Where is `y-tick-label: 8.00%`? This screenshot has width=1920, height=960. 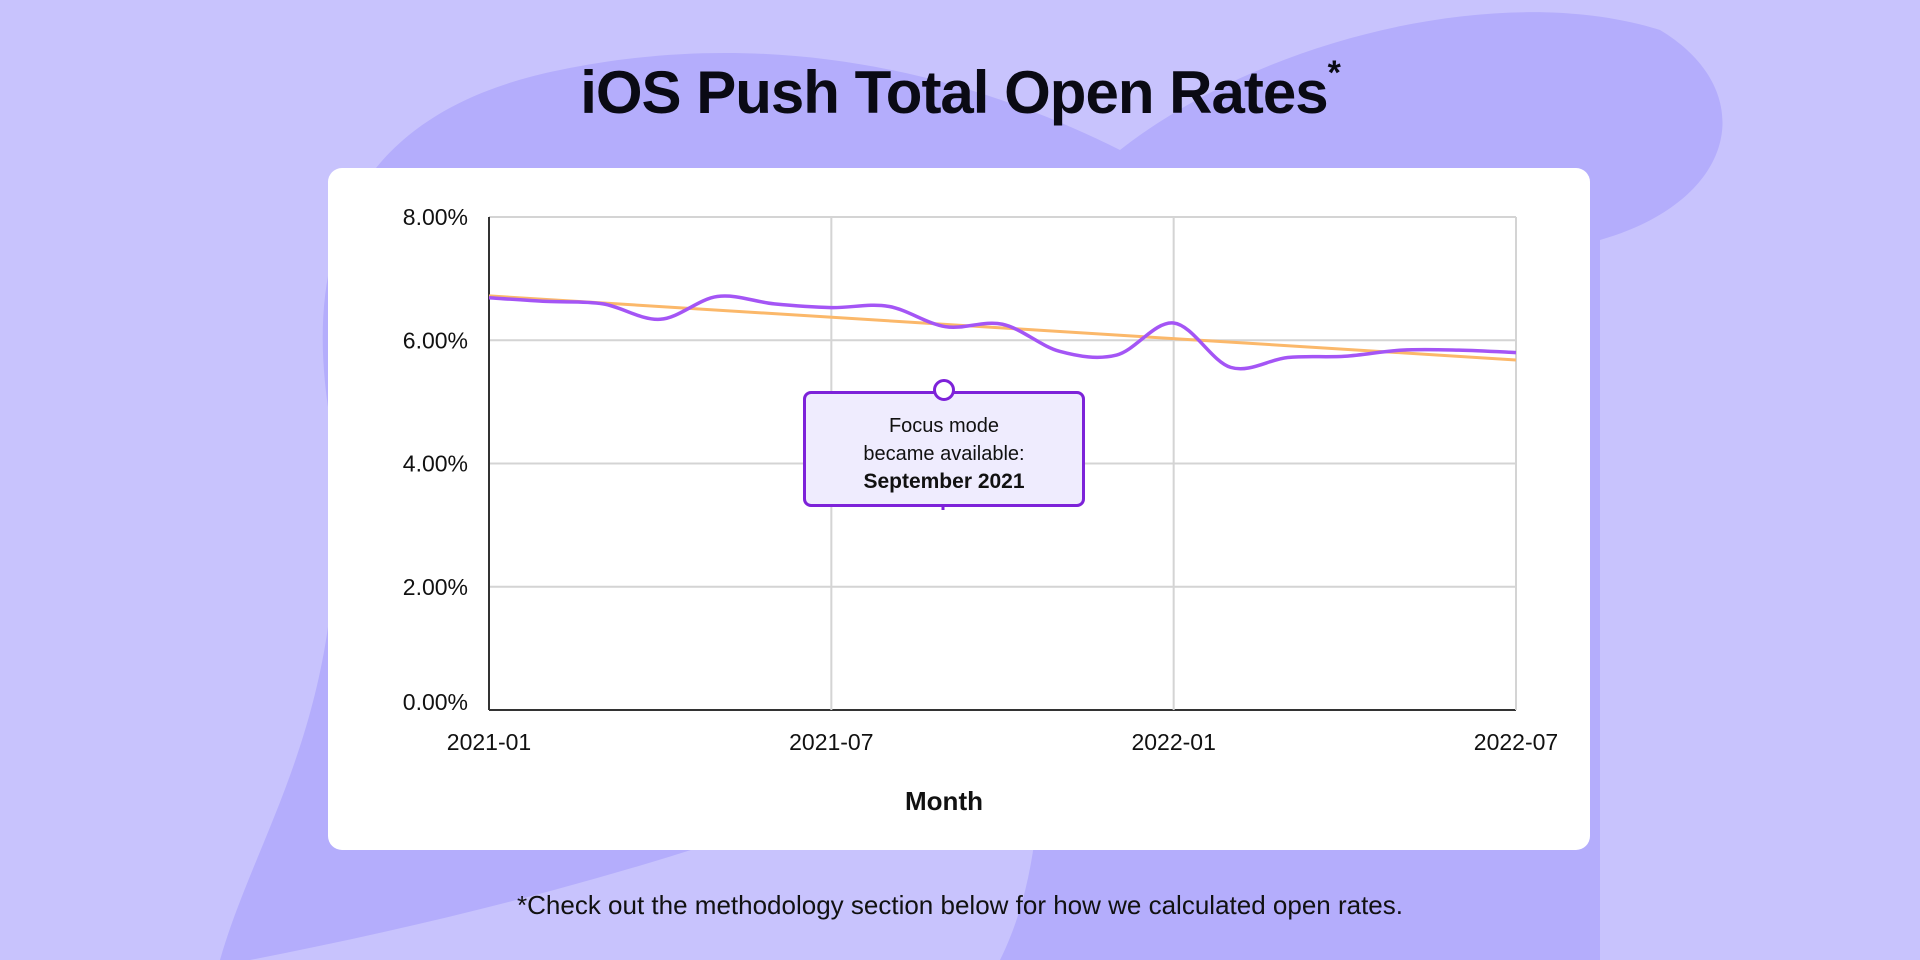 y-tick-label: 8.00% is located at coordinates (435, 217).